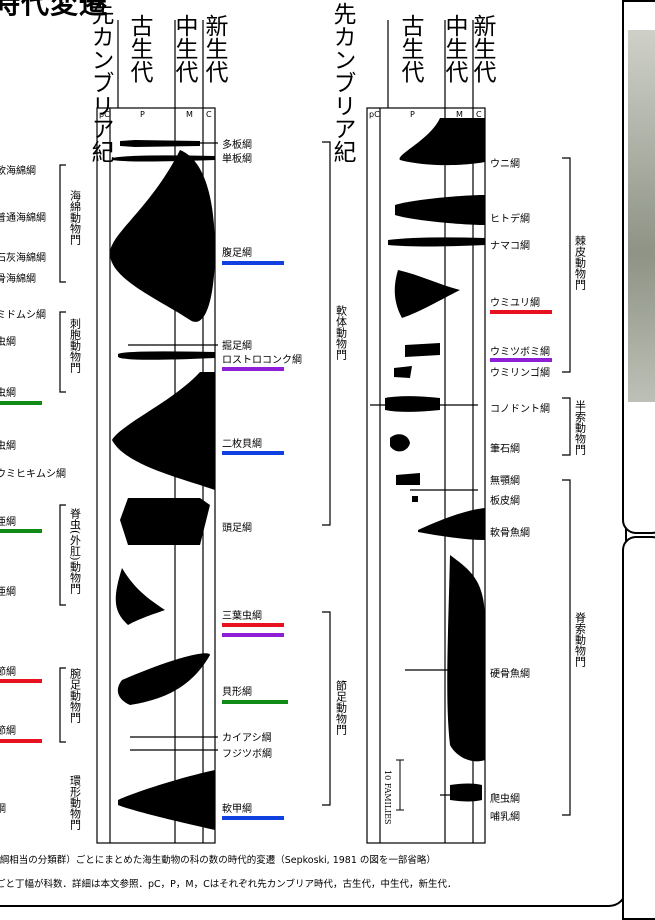  Describe the element at coordinates (479, 114) in the screenshot. I see `tick-c-right: C` at that location.